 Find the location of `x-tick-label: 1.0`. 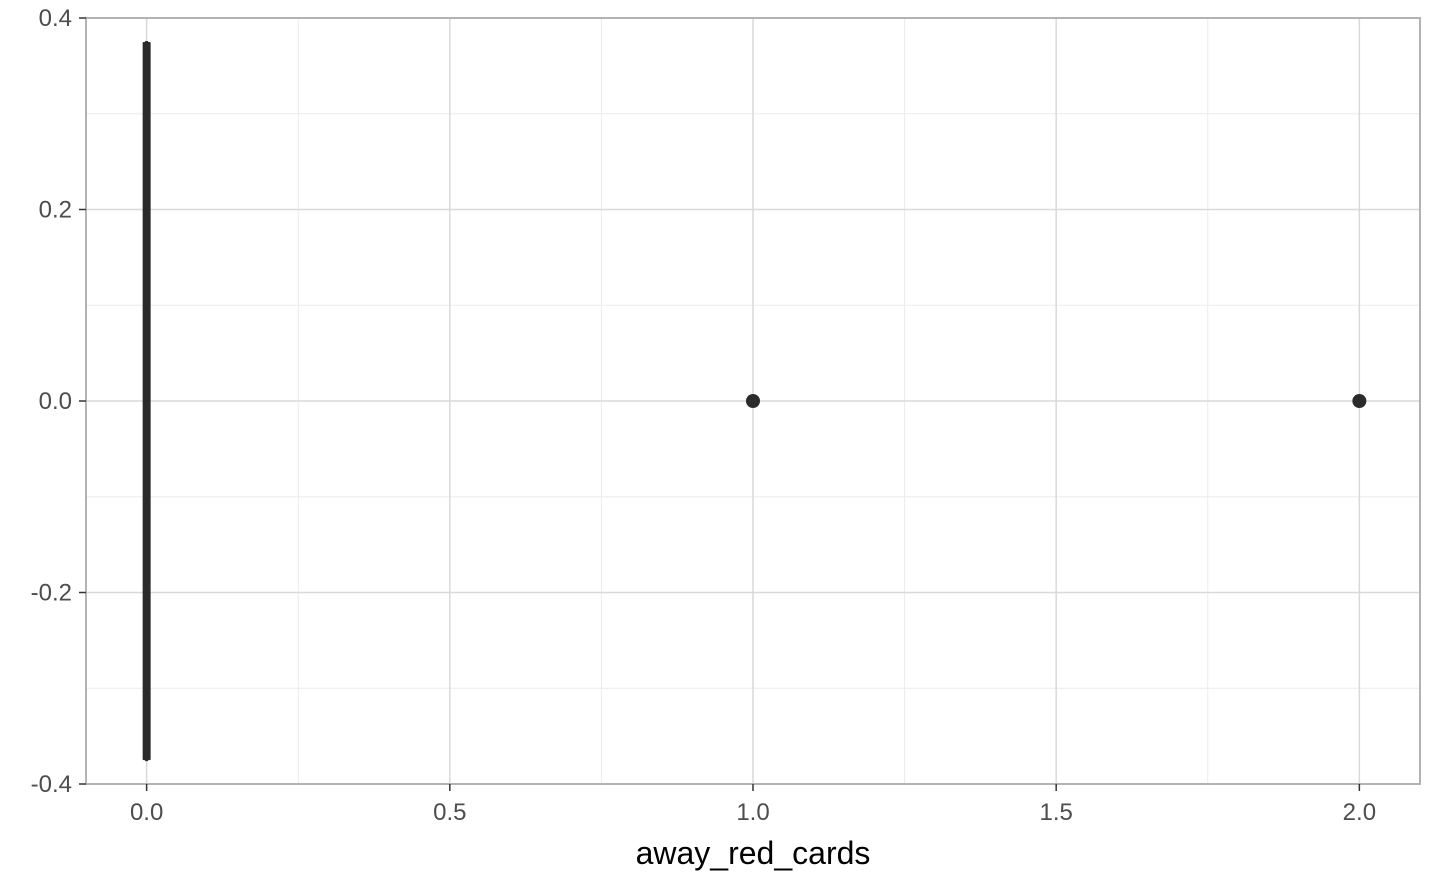

x-tick-label: 1.0 is located at coordinates (752, 812).